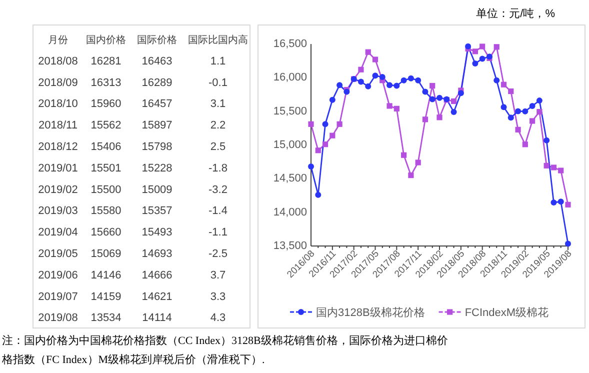  I want to click on data-label: 15580, so click(106, 211).